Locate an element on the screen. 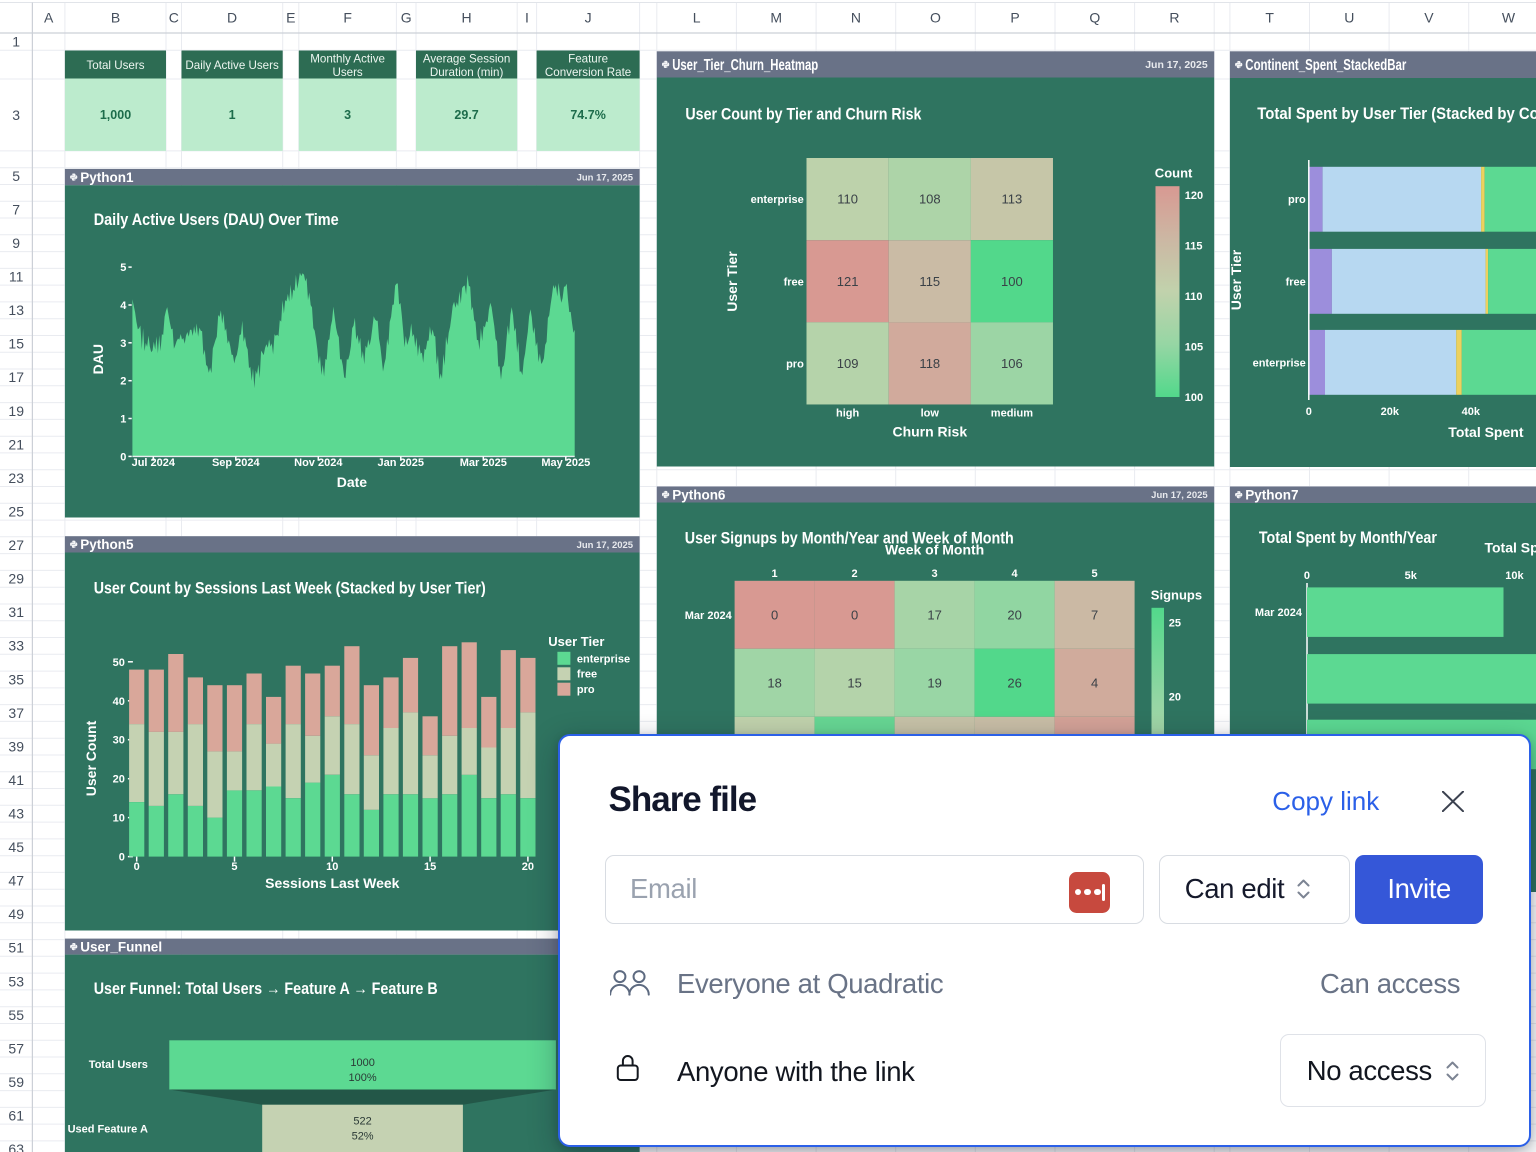  svg-text: J is located at coordinates (588, 18).